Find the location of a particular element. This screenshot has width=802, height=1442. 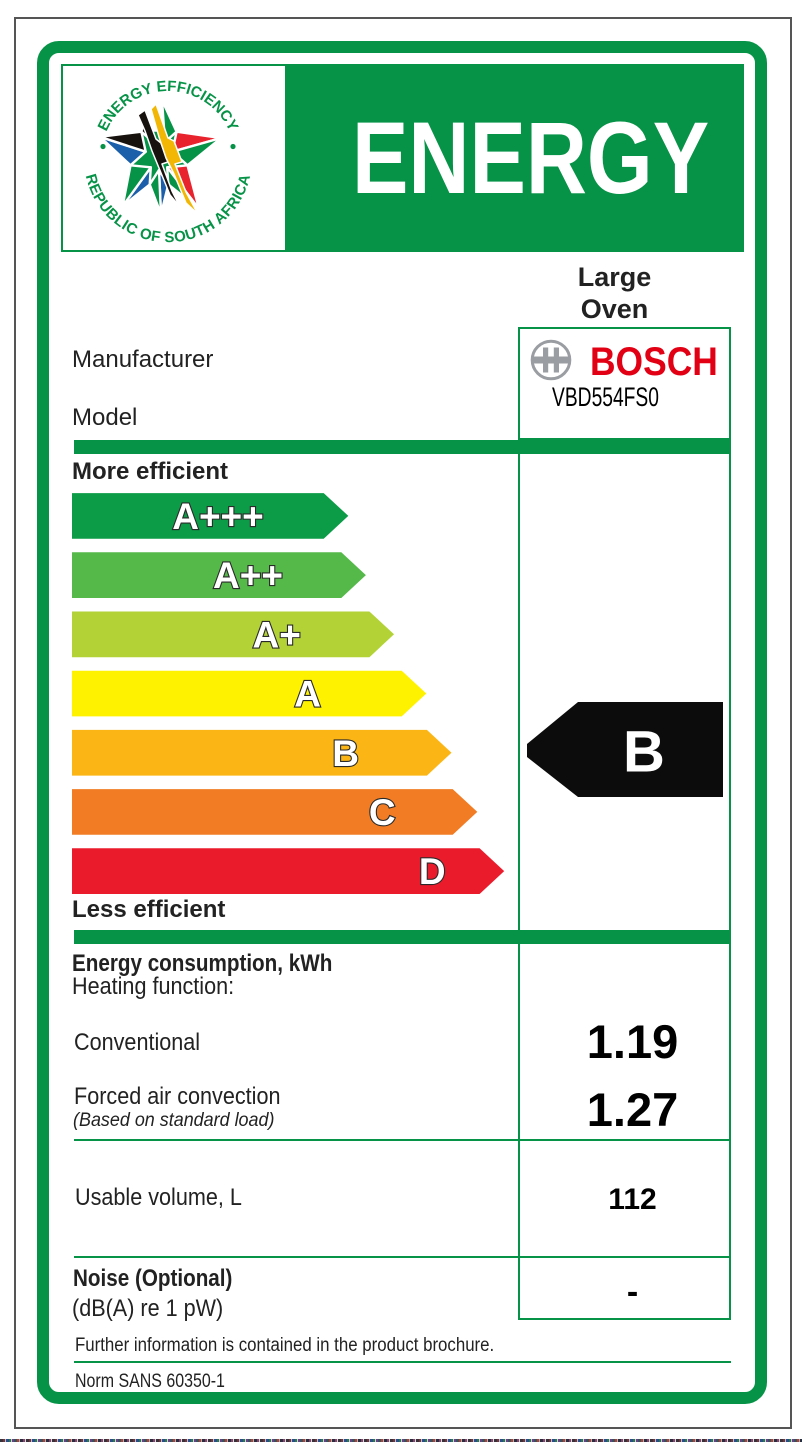

svg-text: D is located at coordinates (432, 871).